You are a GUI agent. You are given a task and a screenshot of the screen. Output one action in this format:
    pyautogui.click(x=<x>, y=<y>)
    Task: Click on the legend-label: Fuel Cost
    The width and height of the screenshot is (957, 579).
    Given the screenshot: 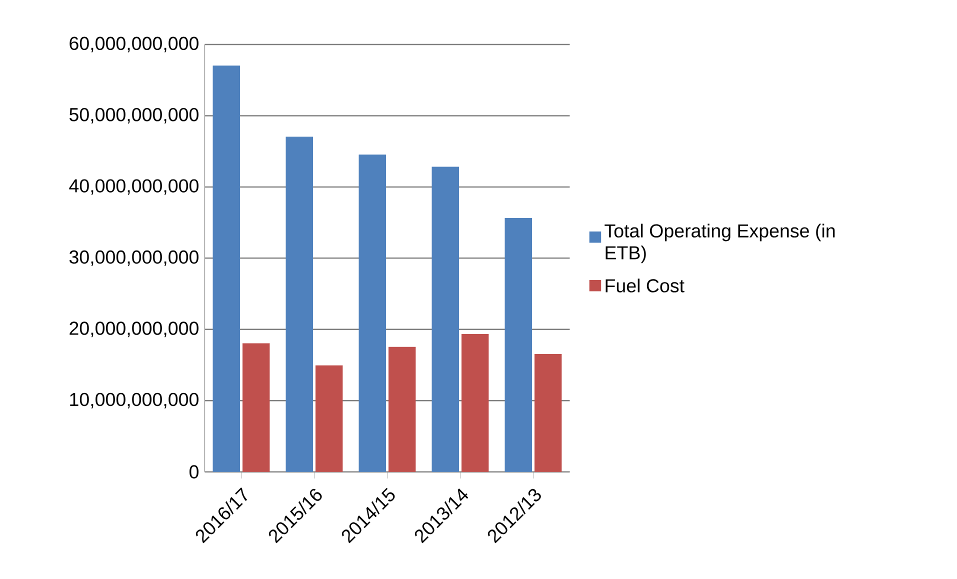 What is the action you would take?
    pyautogui.click(x=645, y=285)
    